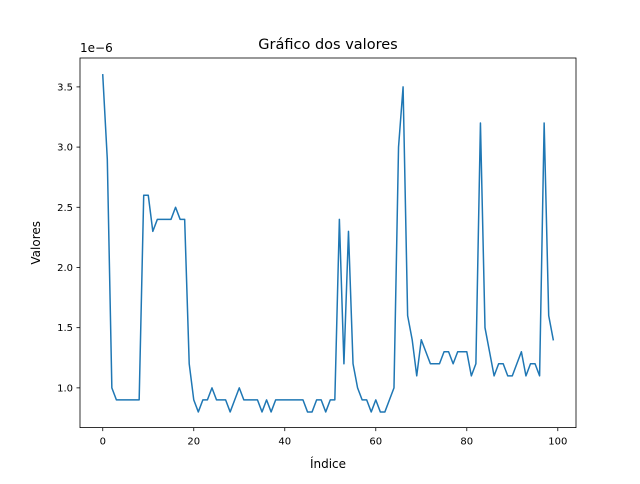  Describe the element at coordinates (466, 442) in the screenshot. I see `x-tick-label: 80` at that location.